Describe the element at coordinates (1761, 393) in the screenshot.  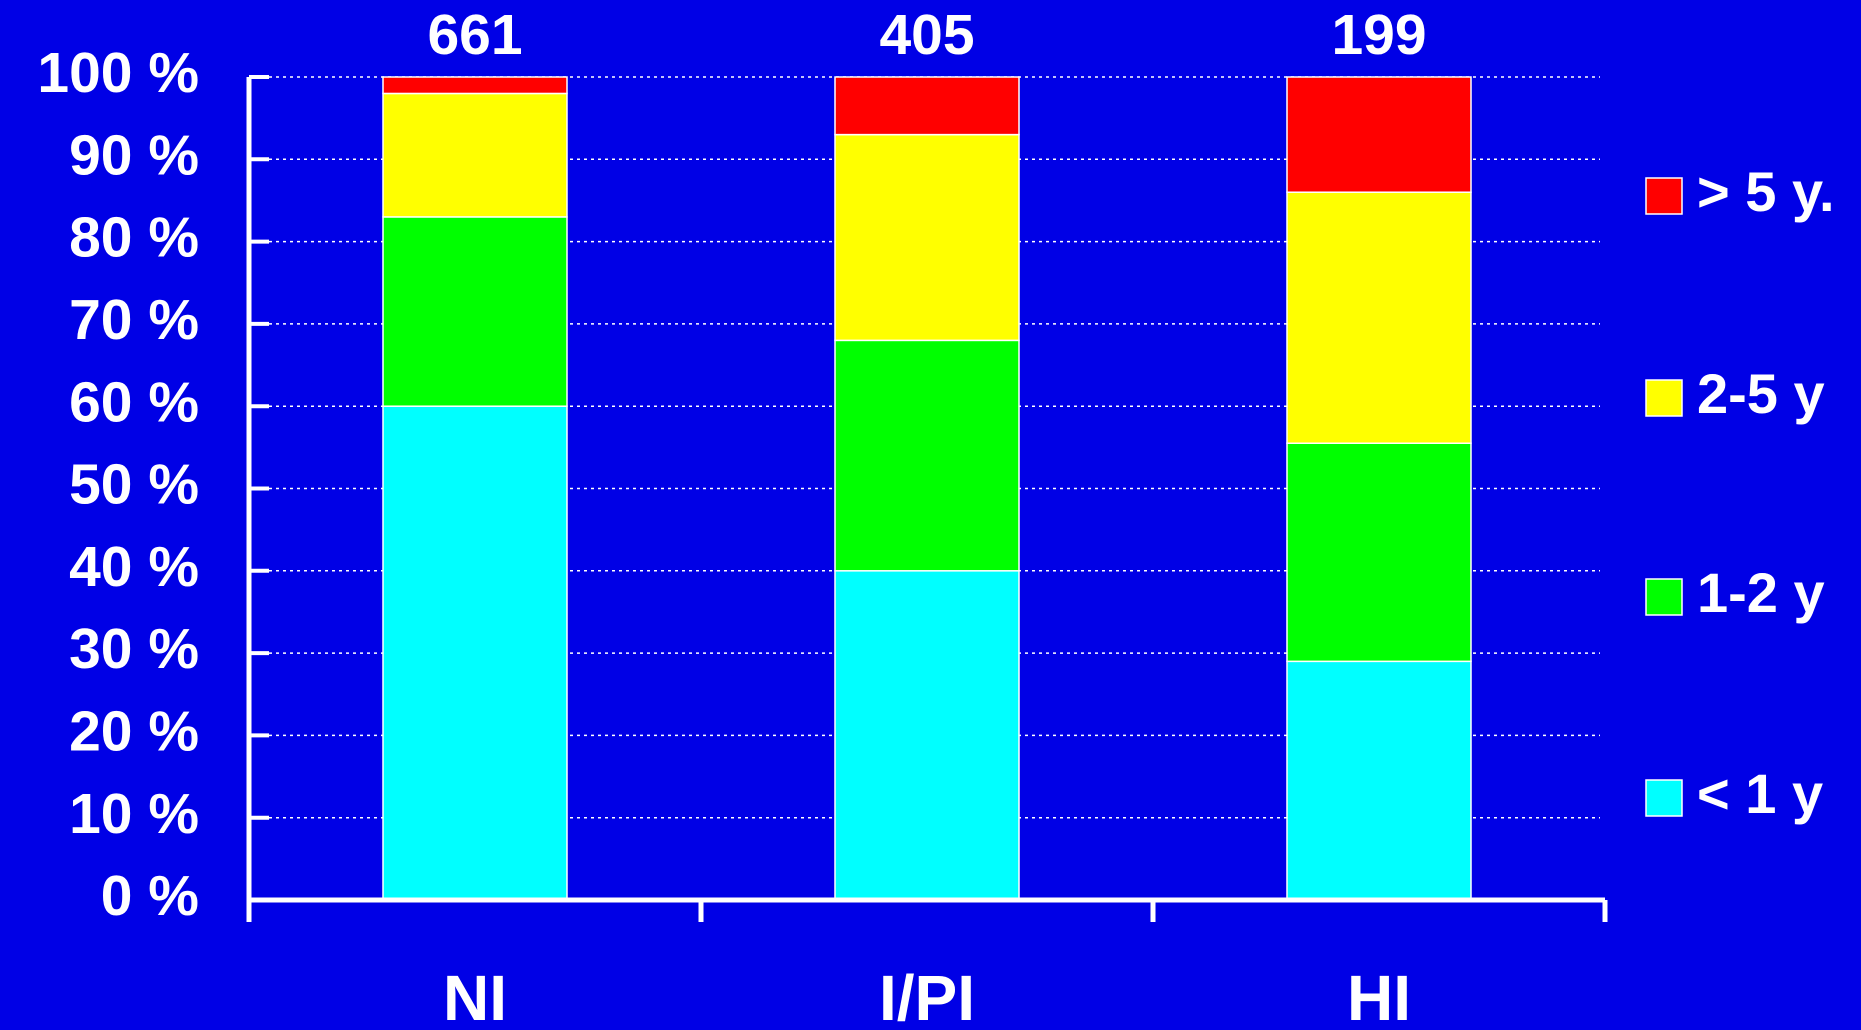
I see `legend-label: 2-5 y` at that location.